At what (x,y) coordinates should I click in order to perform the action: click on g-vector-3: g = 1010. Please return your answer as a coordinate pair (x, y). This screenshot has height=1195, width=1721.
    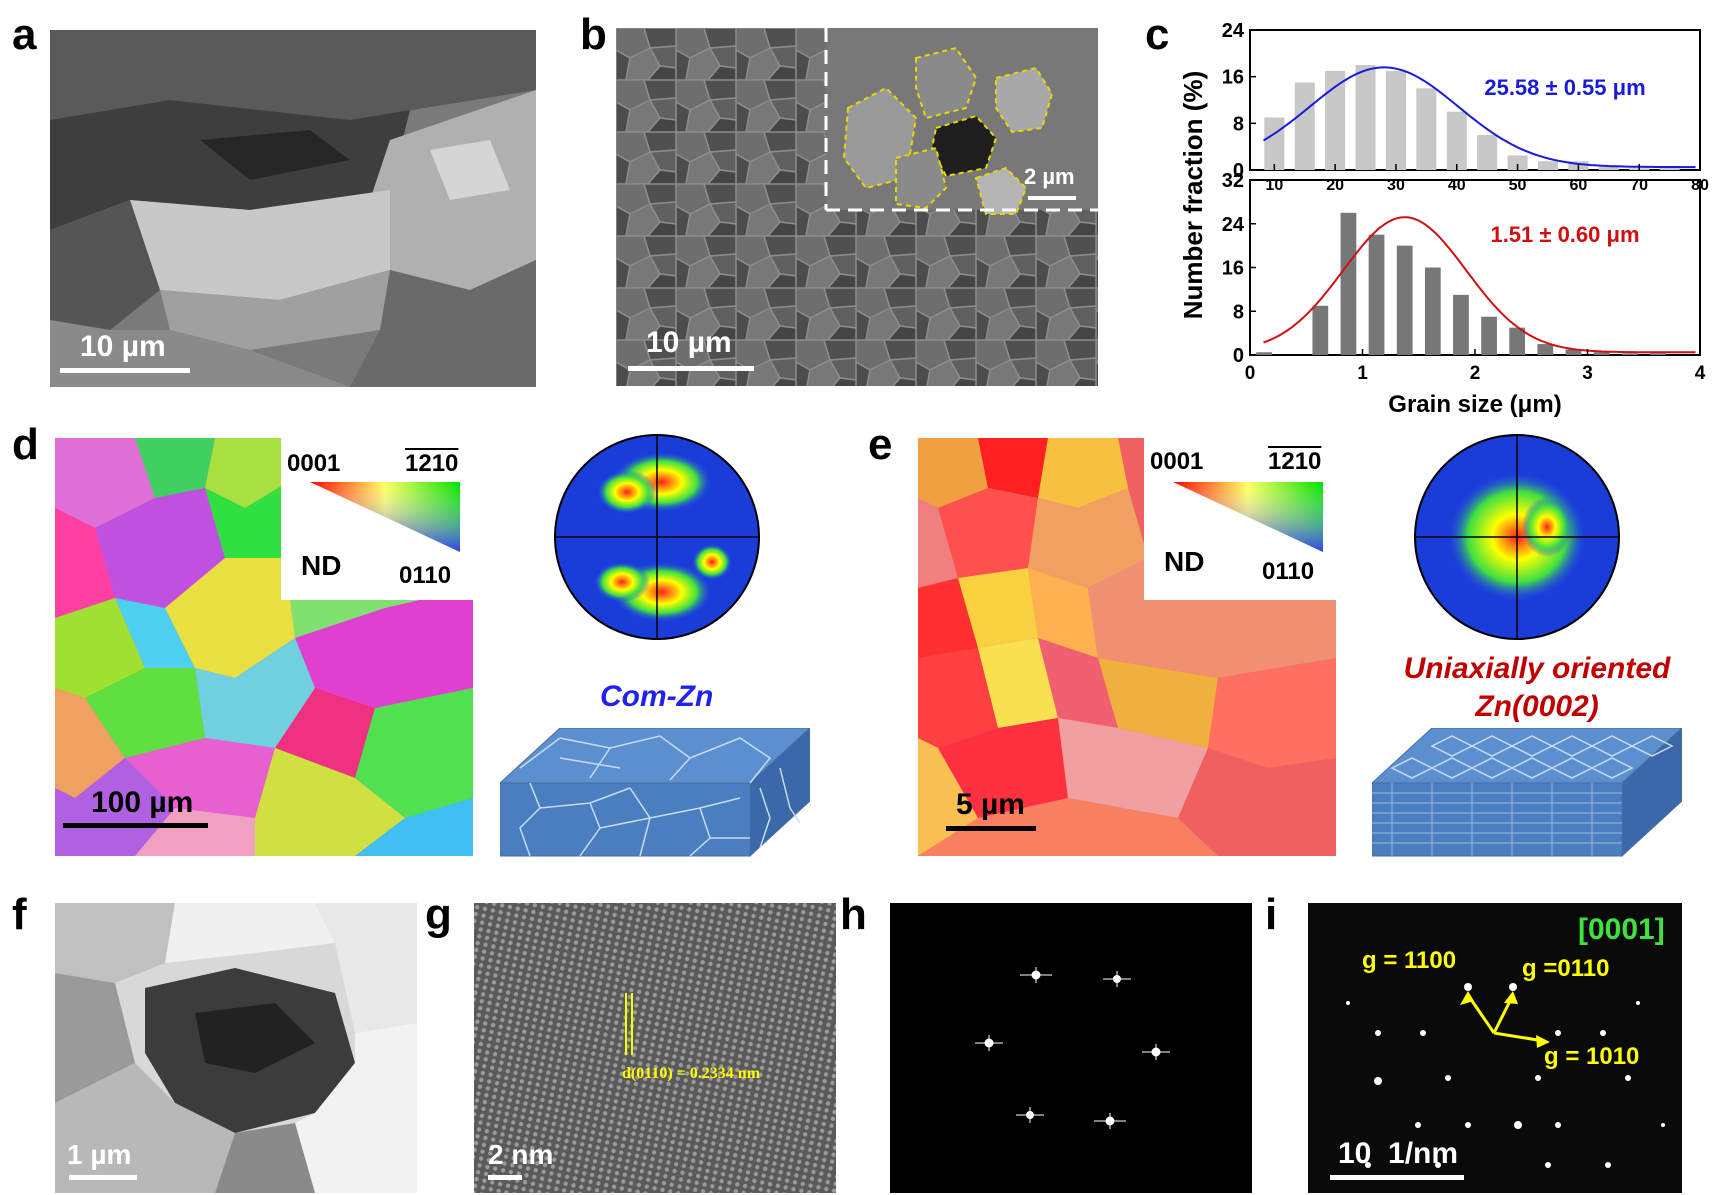
    Looking at the image, I should click on (1592, 1056).